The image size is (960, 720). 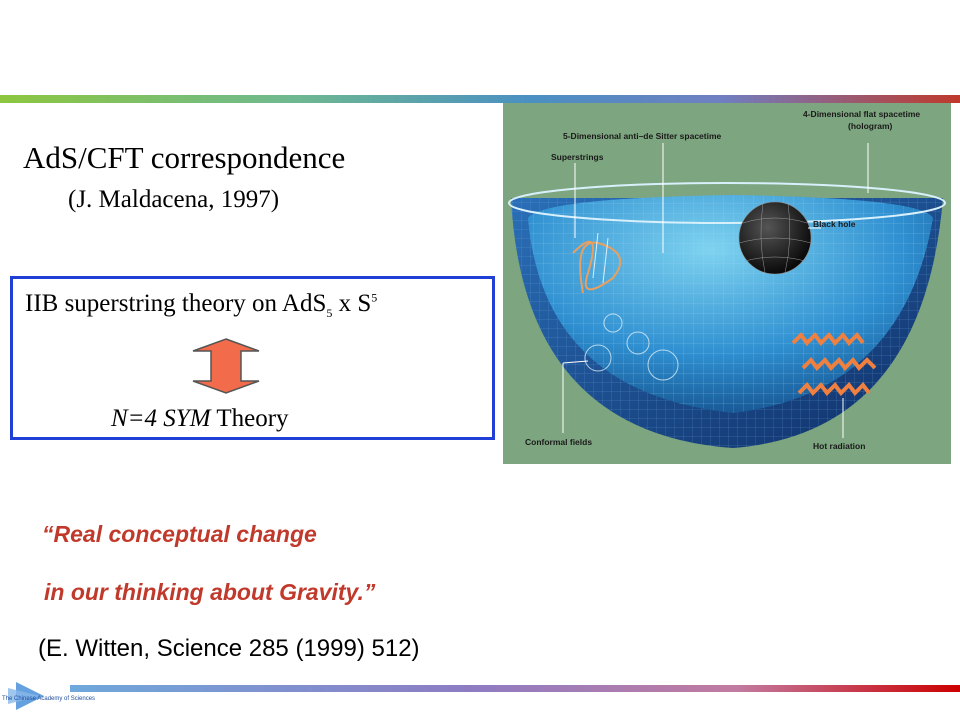 I want to click on slide-title: AdS/CFT correspondence, so click(x=184, y=157).